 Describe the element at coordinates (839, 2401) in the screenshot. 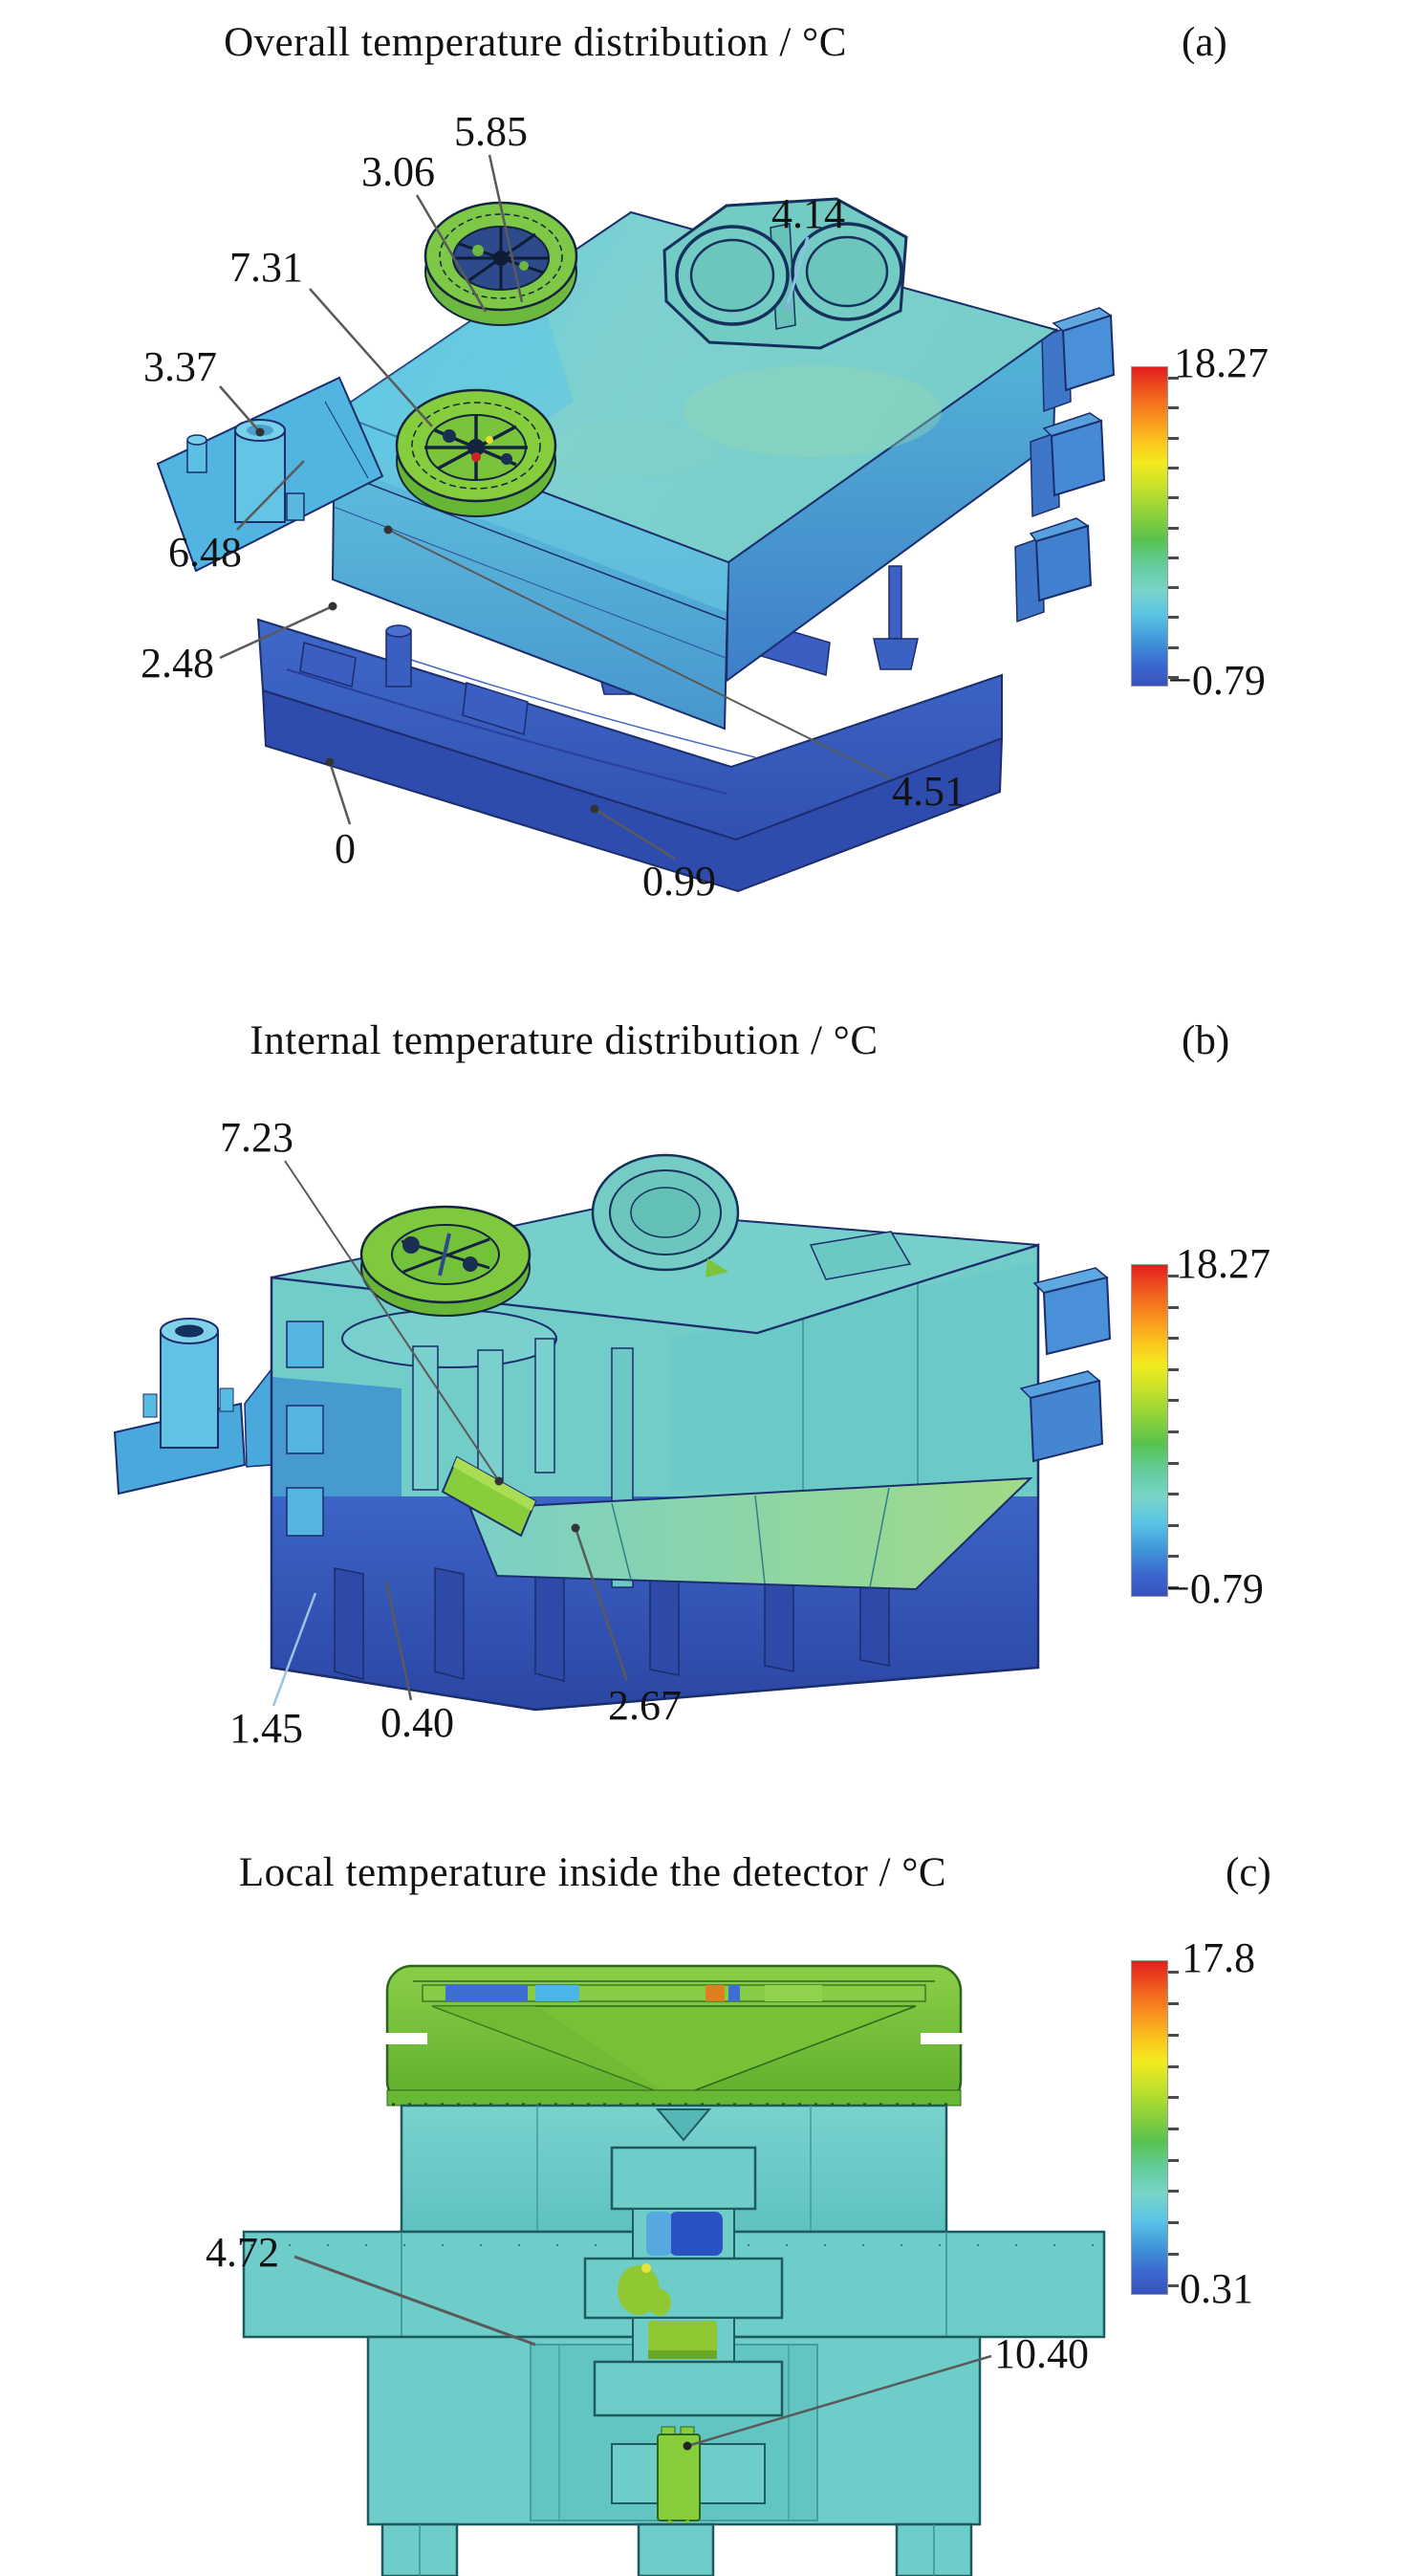

I see `leader-10.40` at that location.